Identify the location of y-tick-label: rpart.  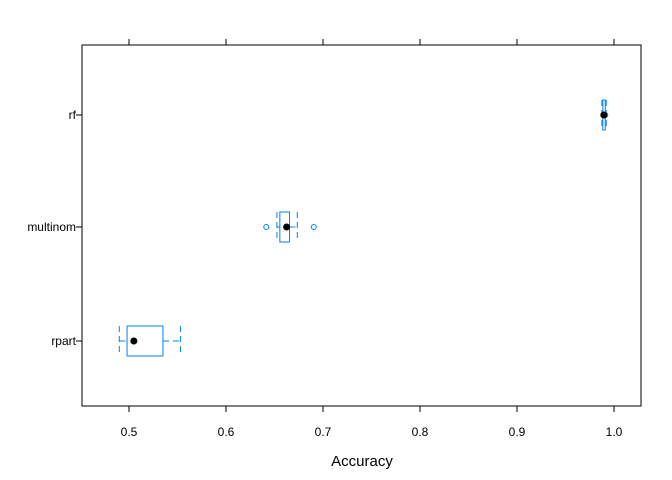
(63, 341).